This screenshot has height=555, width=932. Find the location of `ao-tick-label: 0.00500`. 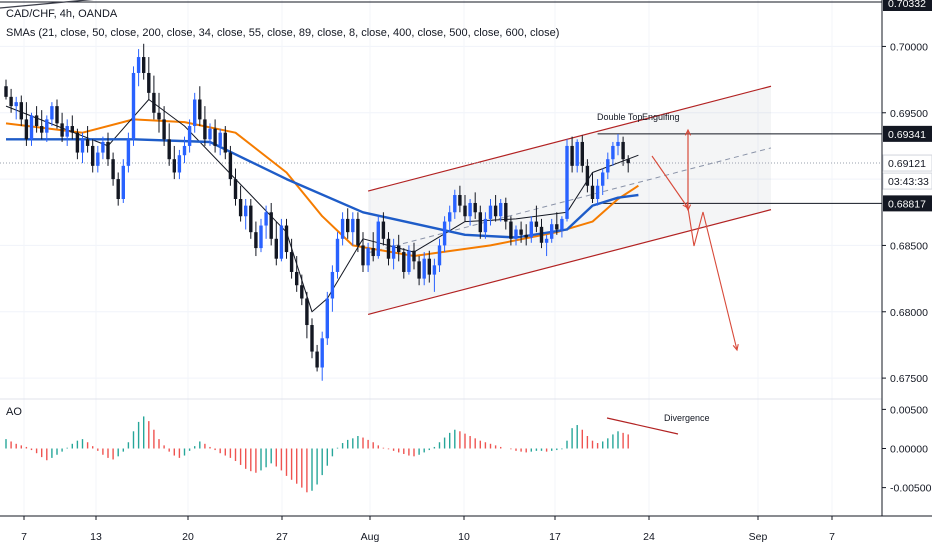

ao-tick-label: 0.00500 is located at coordinates (909, 410).